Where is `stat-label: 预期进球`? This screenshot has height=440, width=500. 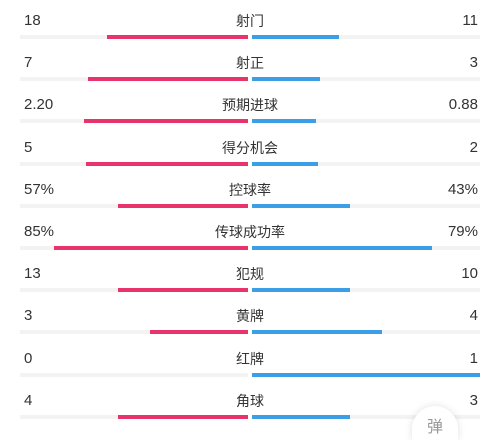
stat-label: 预期进球 is located at coordinates (250, 105).